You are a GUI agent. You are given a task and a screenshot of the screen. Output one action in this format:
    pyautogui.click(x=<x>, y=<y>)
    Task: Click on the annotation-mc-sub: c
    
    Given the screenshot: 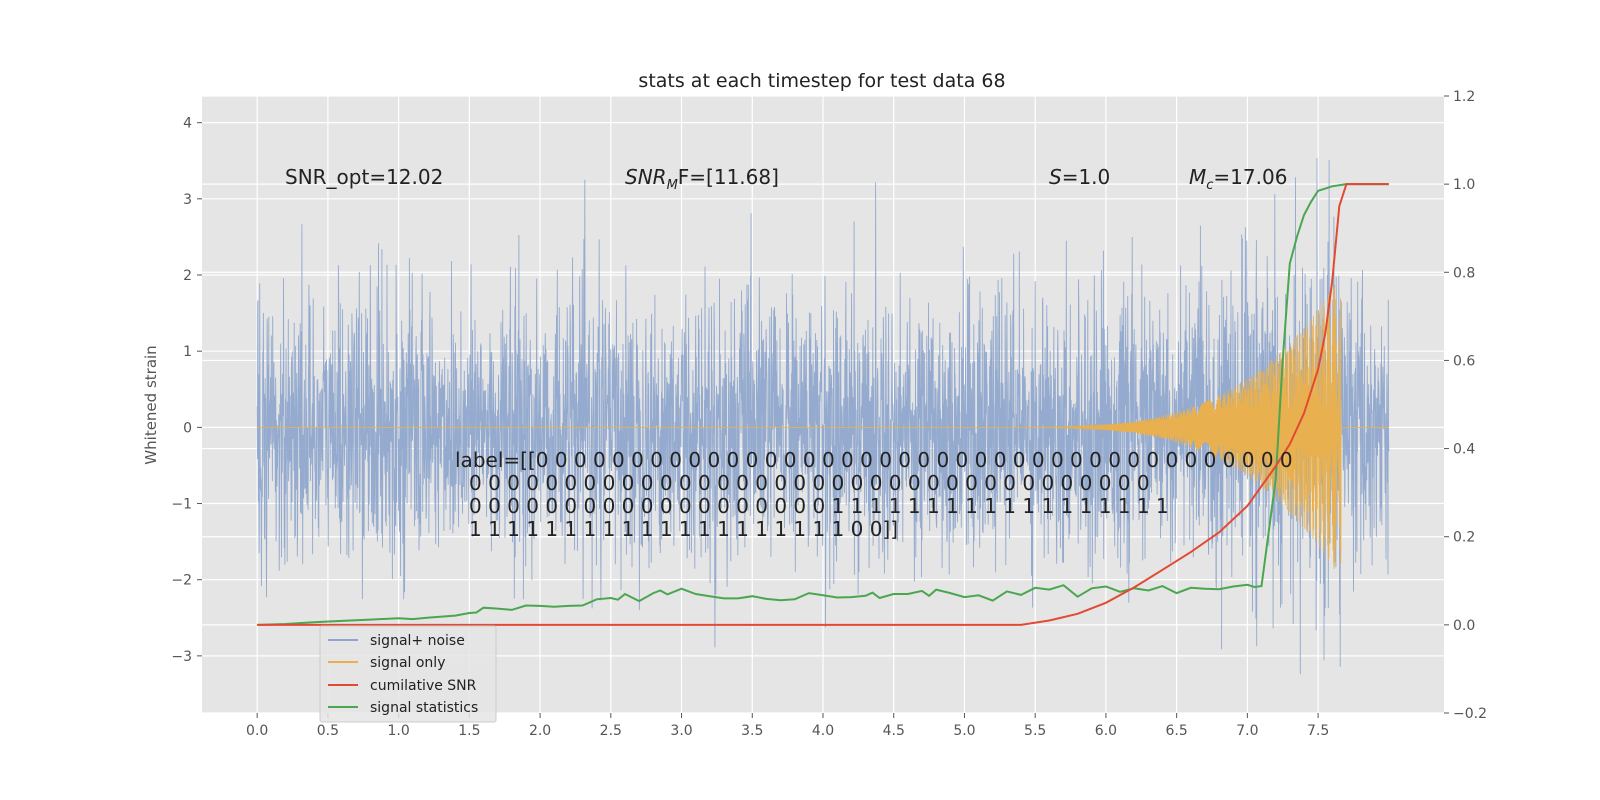 What is the action you would take?
    pyautogui.click(x=1209, y=185)
    